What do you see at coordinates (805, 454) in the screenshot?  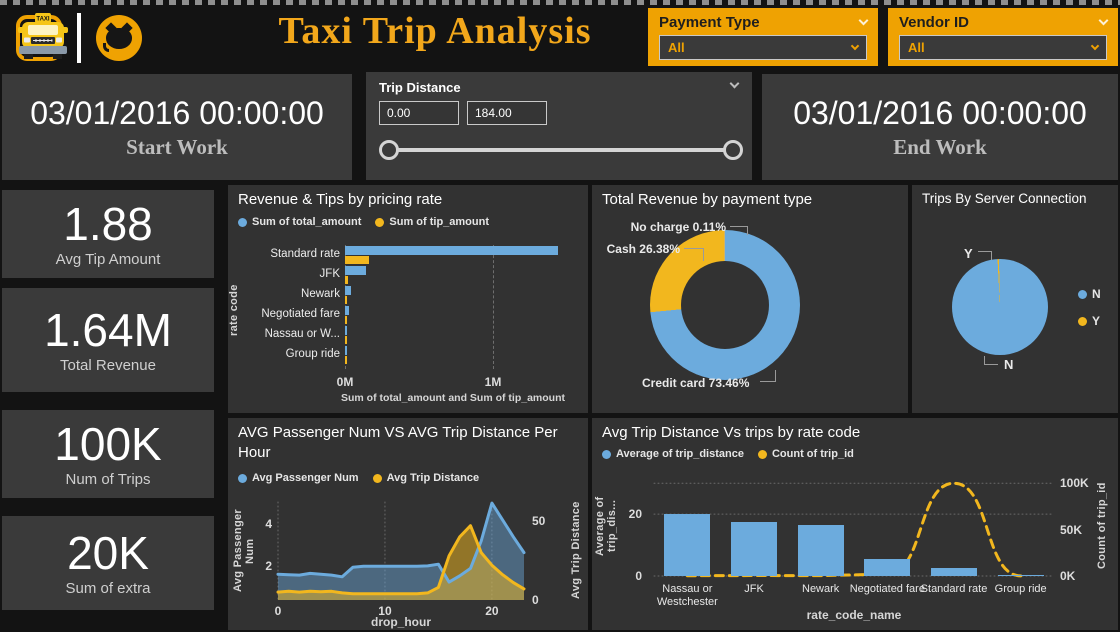 I see `legend-item: Count of trip_id` at bounding box center [805, 454].